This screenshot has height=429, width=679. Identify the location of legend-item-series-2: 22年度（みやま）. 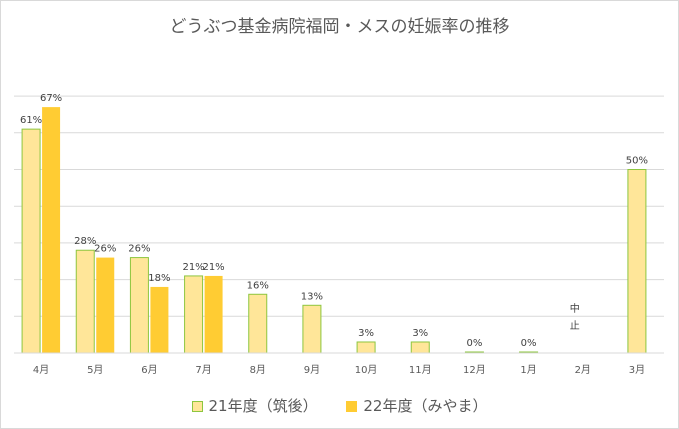
(416, 405).